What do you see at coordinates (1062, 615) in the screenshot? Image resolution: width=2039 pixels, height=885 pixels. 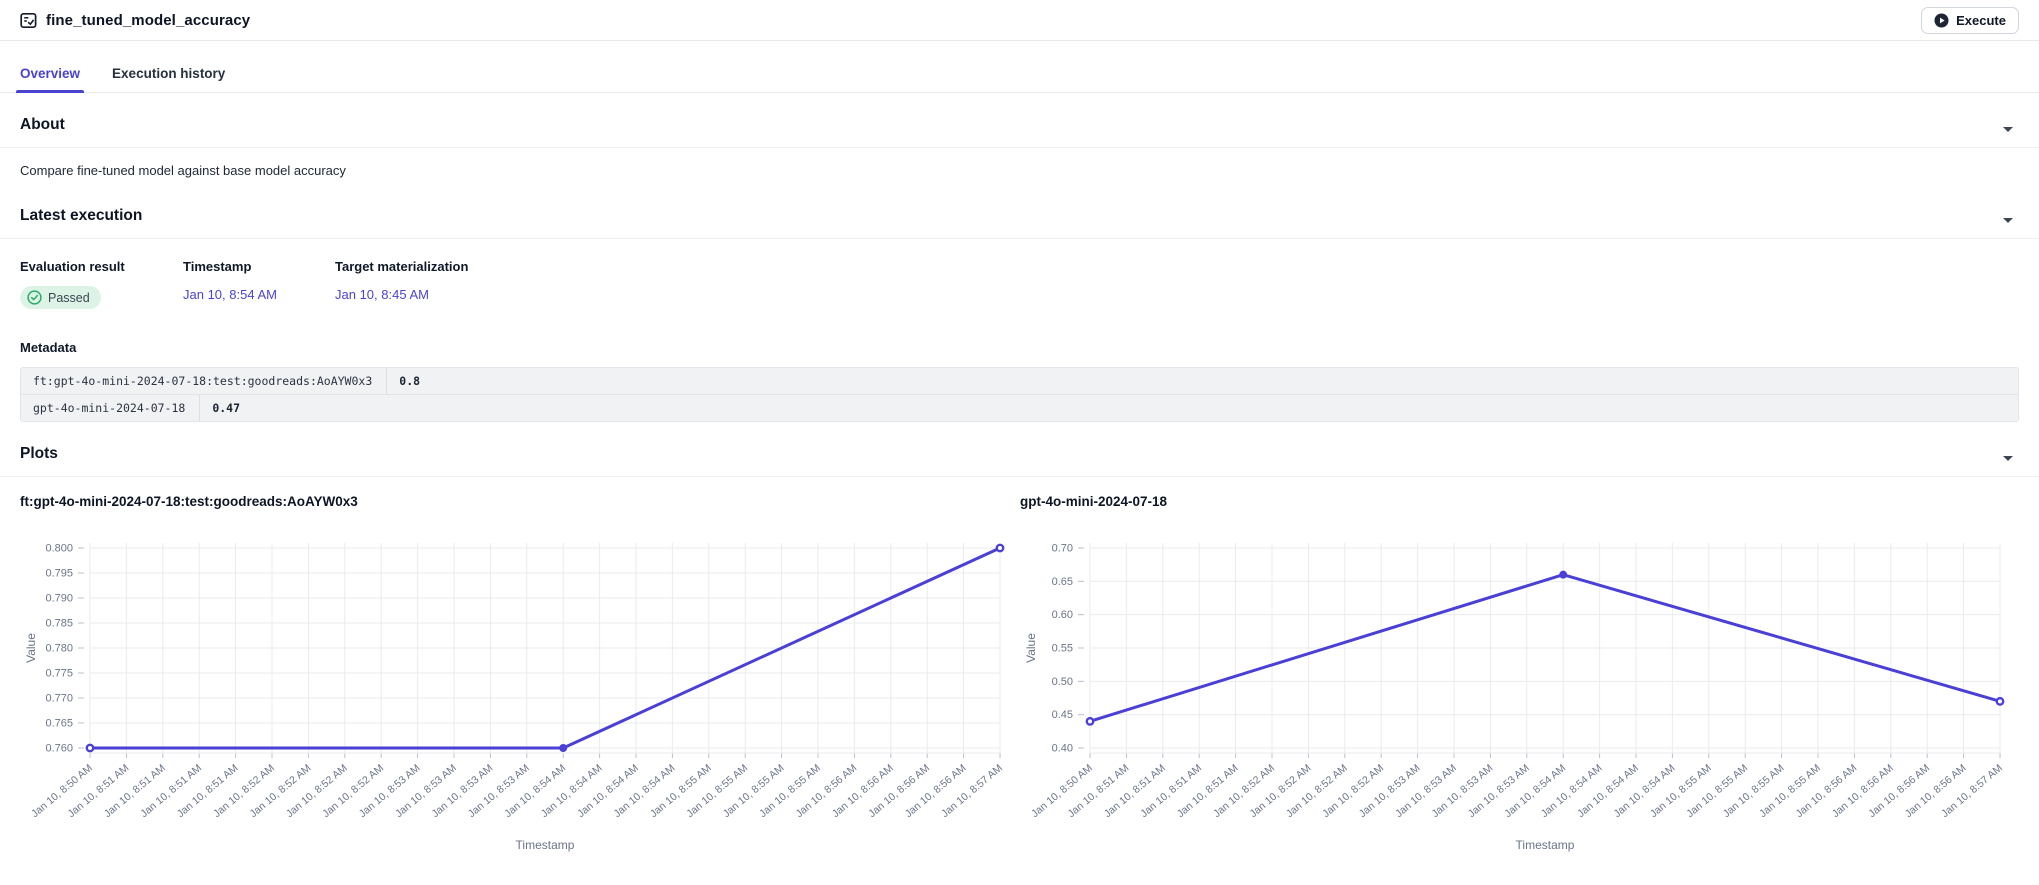 I see `y-tick-label: 0.60` at bounding box center [1062, 615].